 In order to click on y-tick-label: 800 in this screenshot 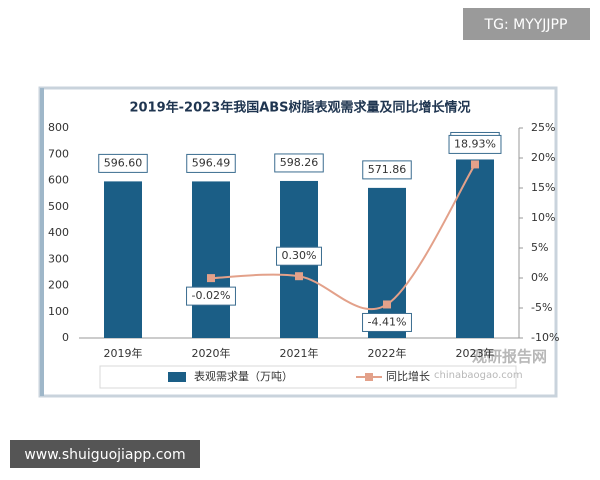, I will do `click(58, 127)`.